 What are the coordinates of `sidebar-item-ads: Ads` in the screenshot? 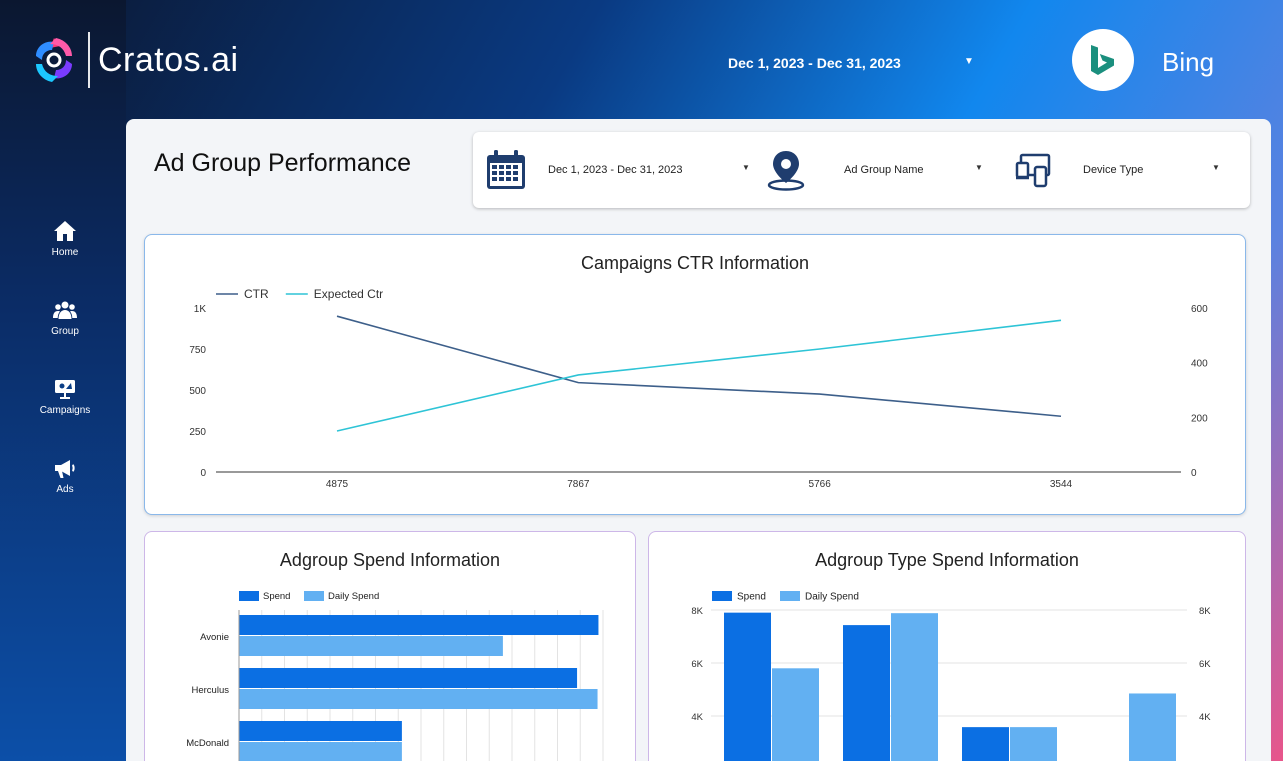 It's located at (65, 475).